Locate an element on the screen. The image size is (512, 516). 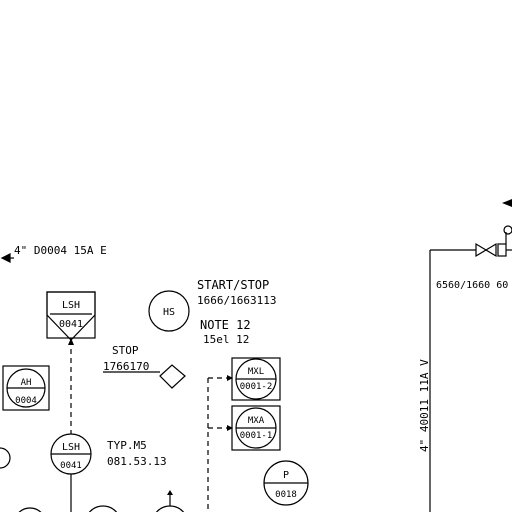
typ-ref: 081.53.13 is located at coordinates (137, 461).